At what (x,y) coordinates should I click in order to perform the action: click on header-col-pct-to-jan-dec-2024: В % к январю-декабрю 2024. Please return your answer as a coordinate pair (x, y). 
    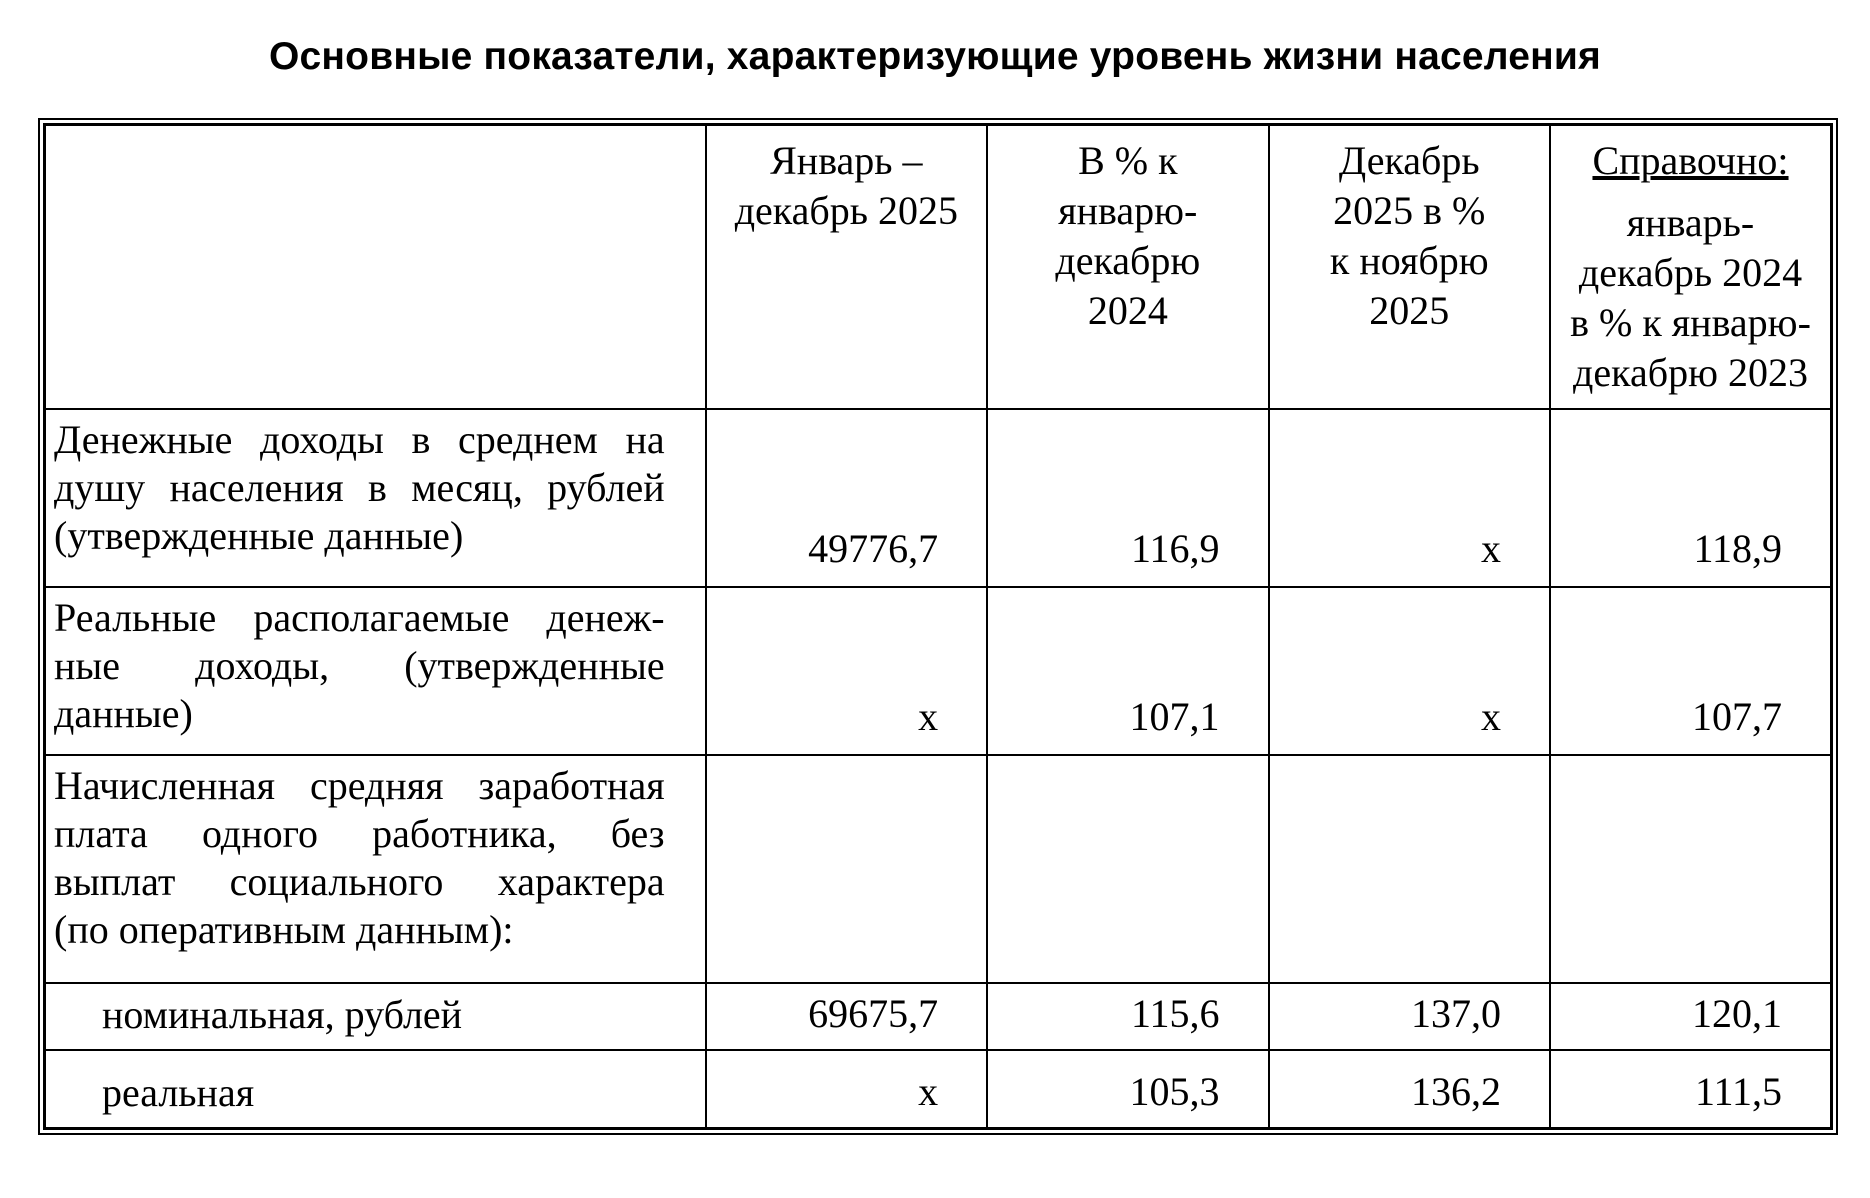
    Looking at the image, I should click on (1128, 266).